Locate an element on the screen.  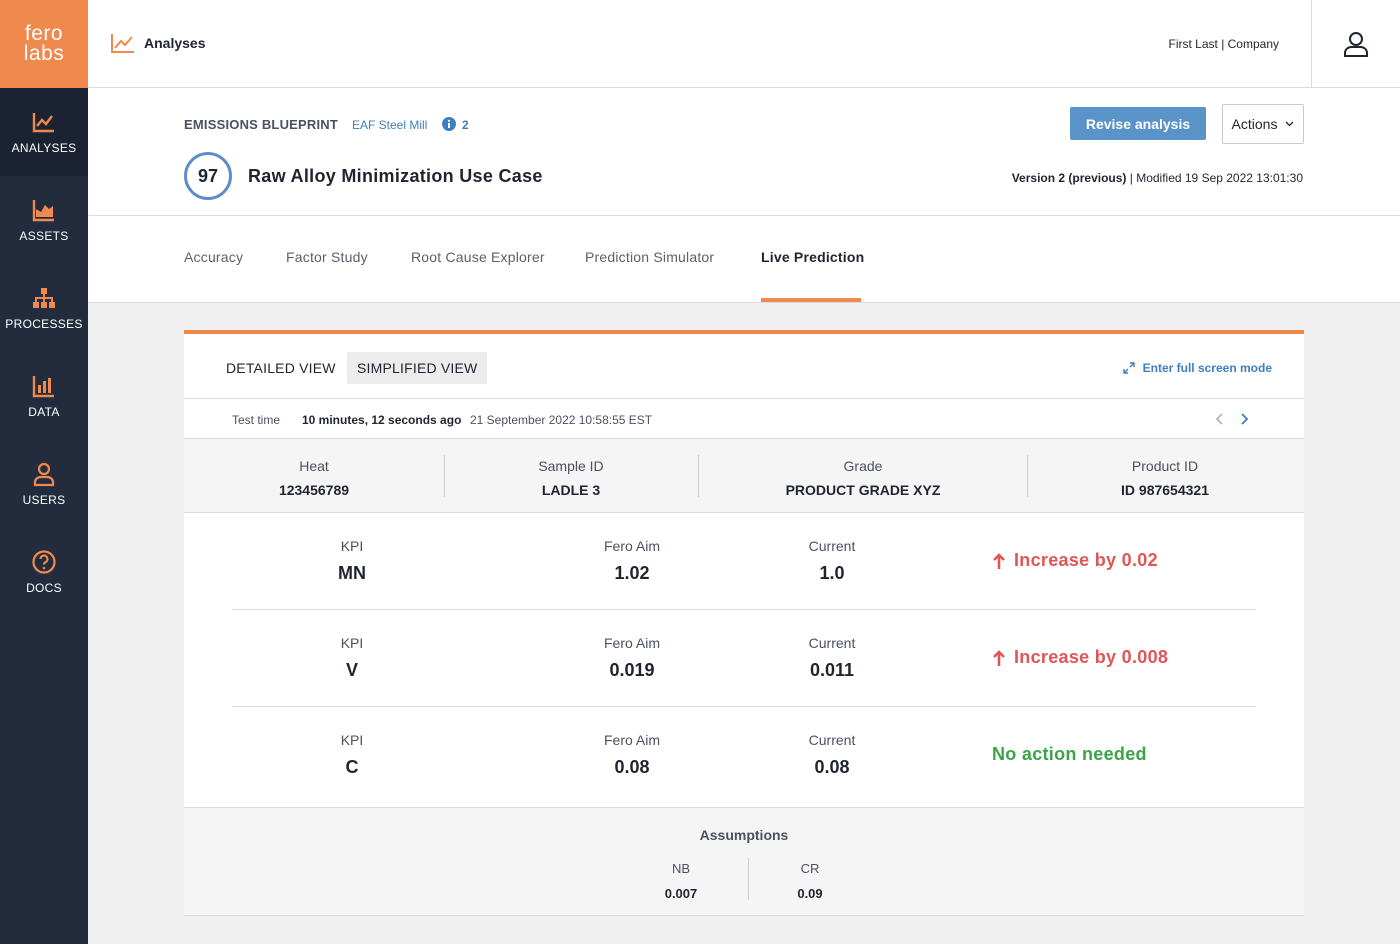
product-id-field: Product ID ID 987654321 is located at coordinates (1165, 476).